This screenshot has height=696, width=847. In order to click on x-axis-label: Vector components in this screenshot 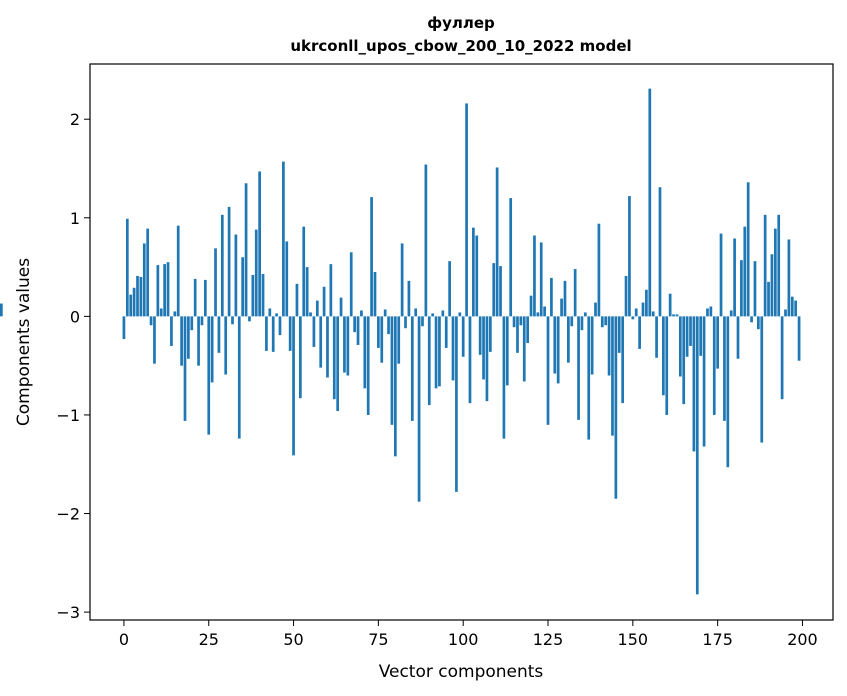, I will do `click(461, 672)`.